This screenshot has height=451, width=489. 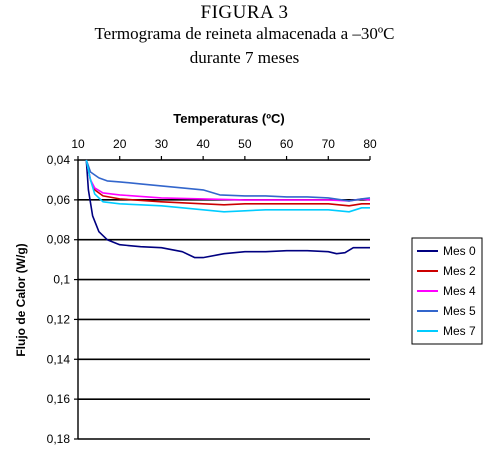 What do you see at coordinates (21, 299) in the screenshot?
I see `y-axis-title: Flujo de Calor (W/g)` at bounding box center [21, 299].